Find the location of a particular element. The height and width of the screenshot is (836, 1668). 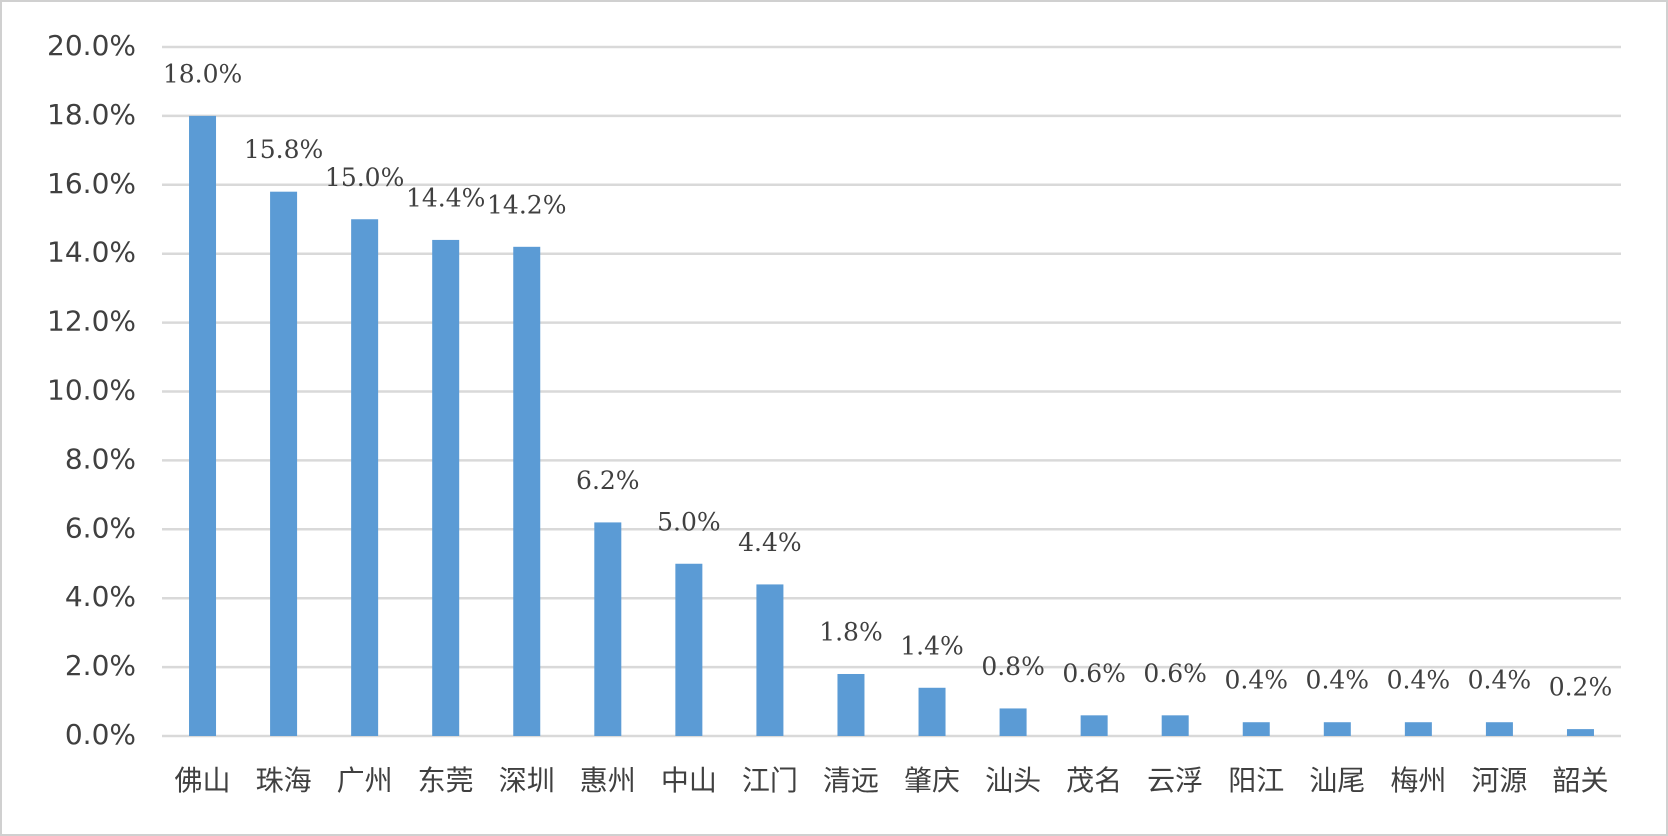

y-tick-label: 14.0% is located at coordinates (91, 252).